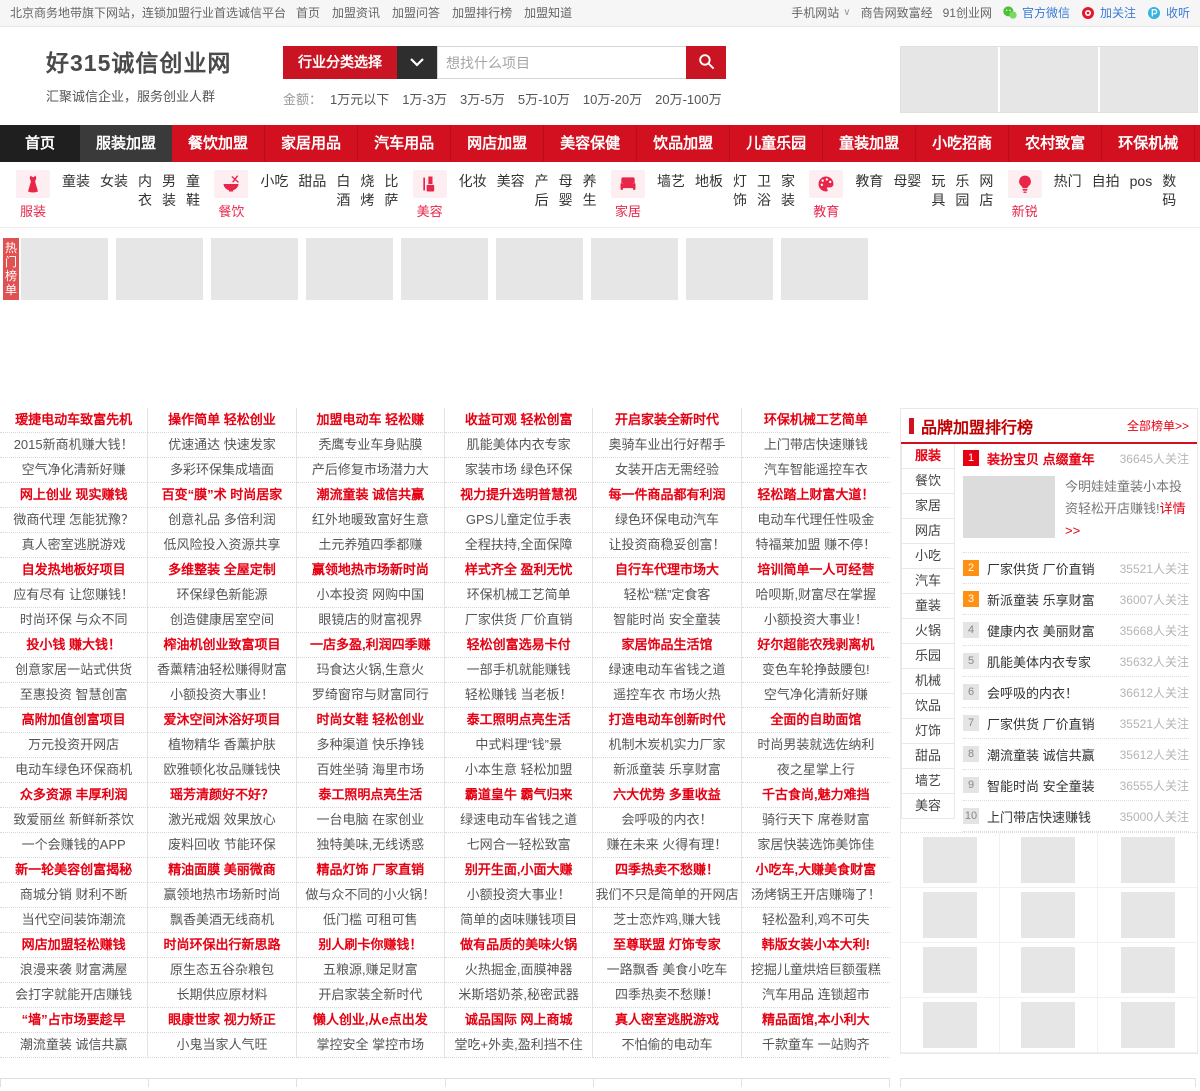 The height and width of the screenshot is (1091, 1200). I want to click on sidebar-tab: 机械, so click(928, 681).